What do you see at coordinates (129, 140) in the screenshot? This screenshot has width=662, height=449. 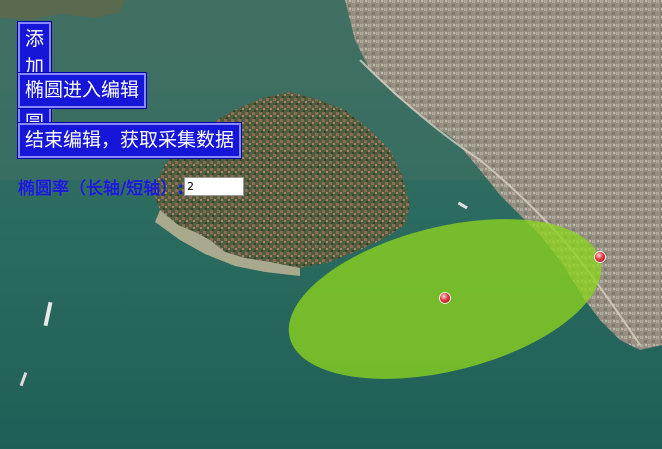 I see `finish-edit-button: 结束编辑，获取采集数据` at bounding box center [129, 140].